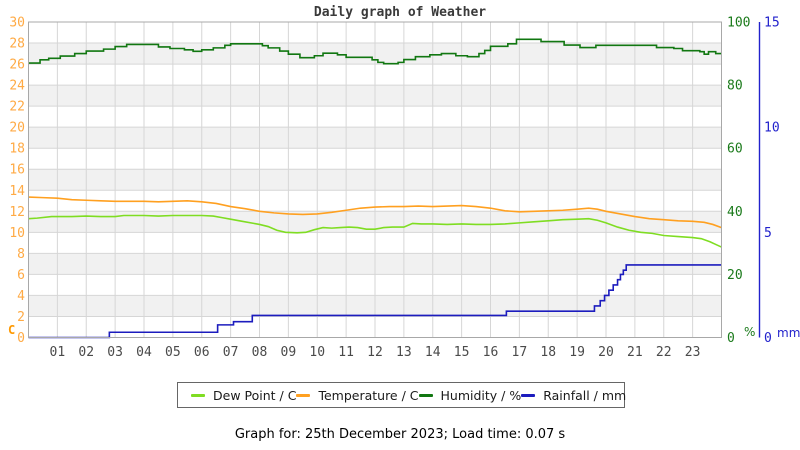  Describe the element at coordinates (404, 352) in the screenshot. I see `x-tick-13: 13` at that location.